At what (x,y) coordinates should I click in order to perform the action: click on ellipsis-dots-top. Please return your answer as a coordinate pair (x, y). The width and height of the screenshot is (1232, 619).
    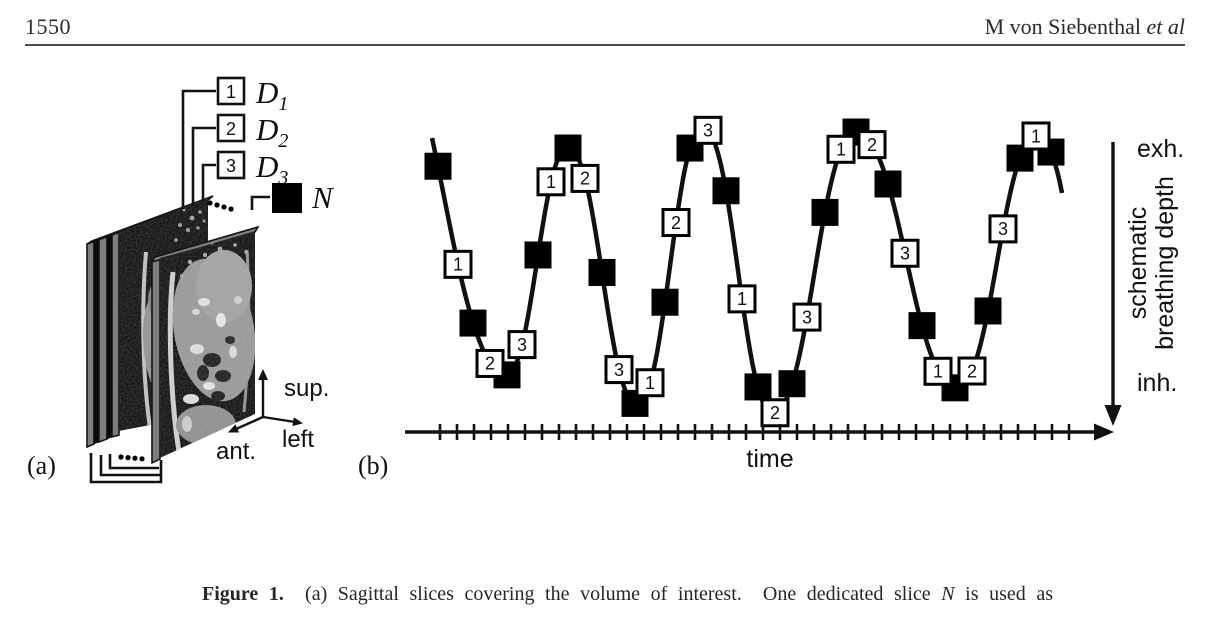
    Looking at the image, I should click on (220, 206).